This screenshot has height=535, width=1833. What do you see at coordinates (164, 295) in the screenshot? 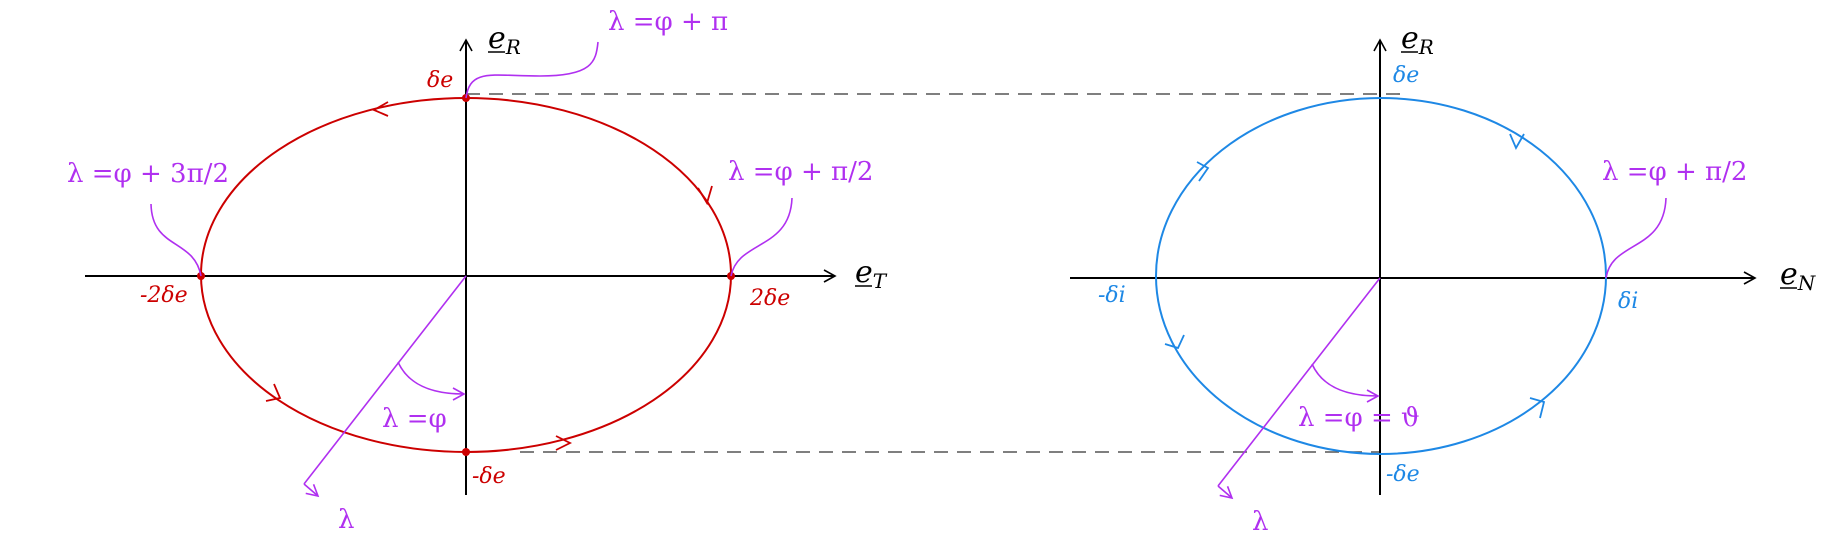
I see `left-label-left: -2δe` at bounding box center [164, 295].